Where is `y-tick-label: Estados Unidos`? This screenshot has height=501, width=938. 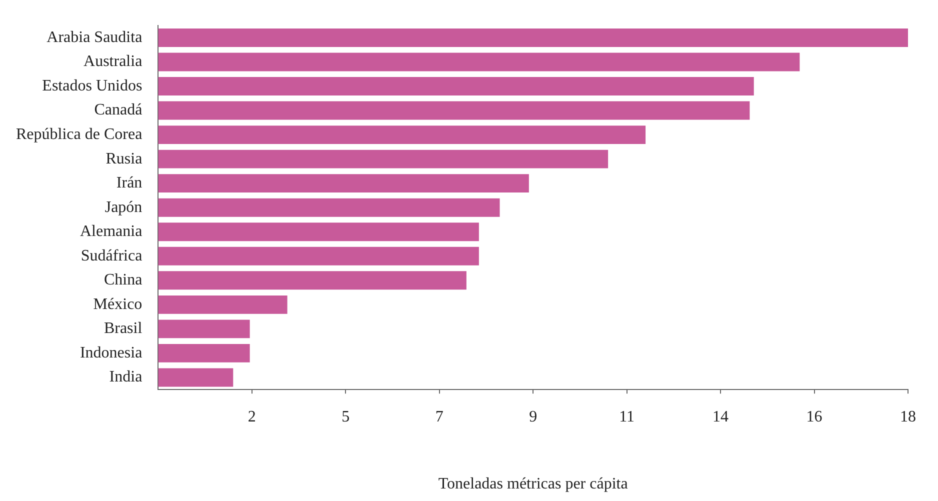 y-tick-label: Estados Unidos is located at coordinates (92, 85).